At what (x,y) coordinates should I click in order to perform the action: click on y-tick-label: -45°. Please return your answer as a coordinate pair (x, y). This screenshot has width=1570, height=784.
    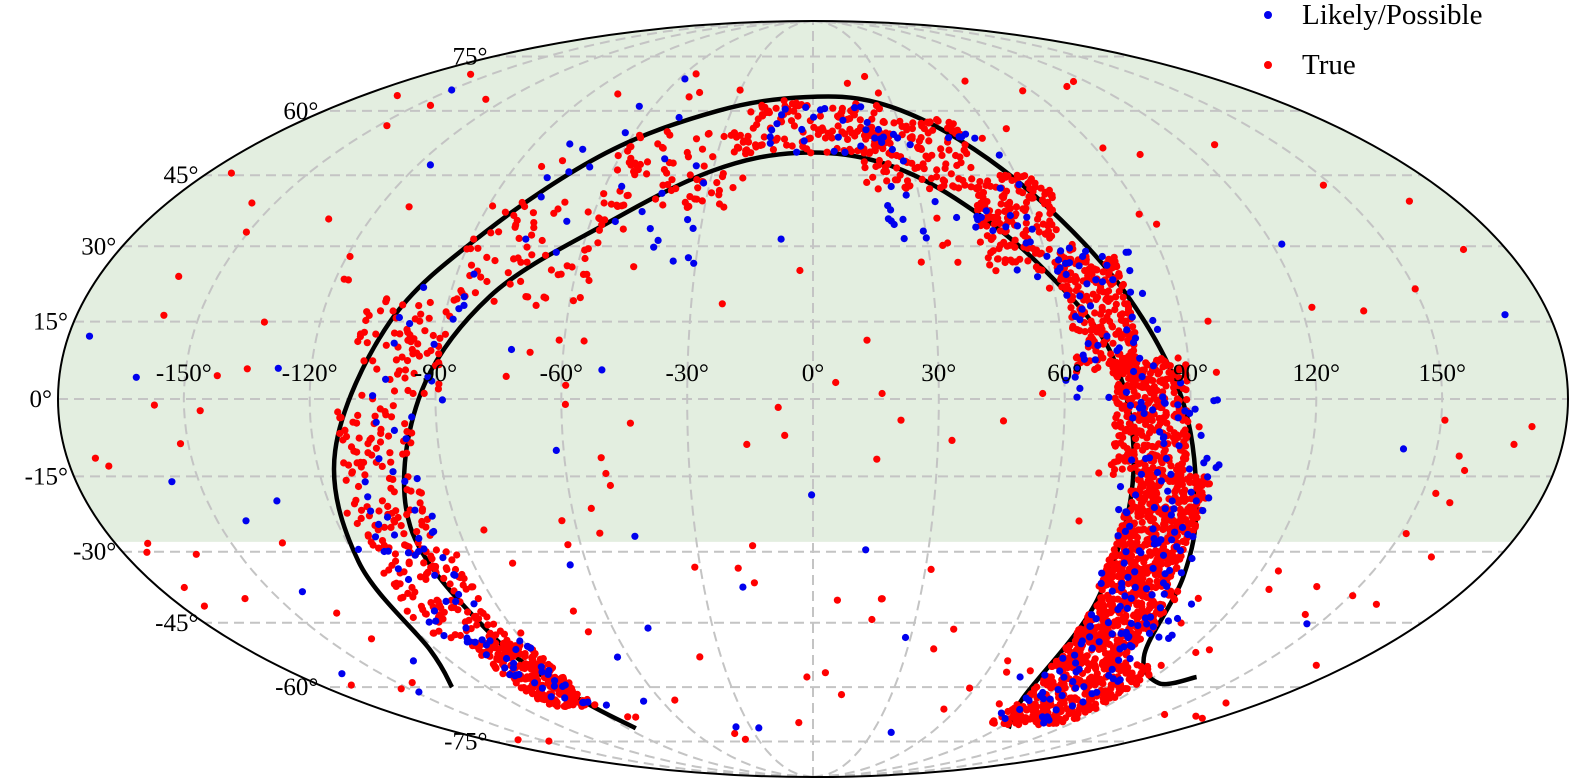
    Looking at the image, I should click on (176, 623).